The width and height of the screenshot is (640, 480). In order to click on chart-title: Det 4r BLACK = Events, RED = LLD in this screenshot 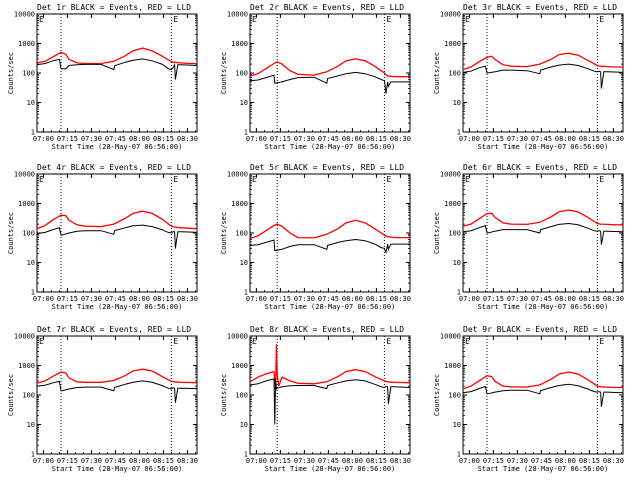, I will do `click(114, 167)`.